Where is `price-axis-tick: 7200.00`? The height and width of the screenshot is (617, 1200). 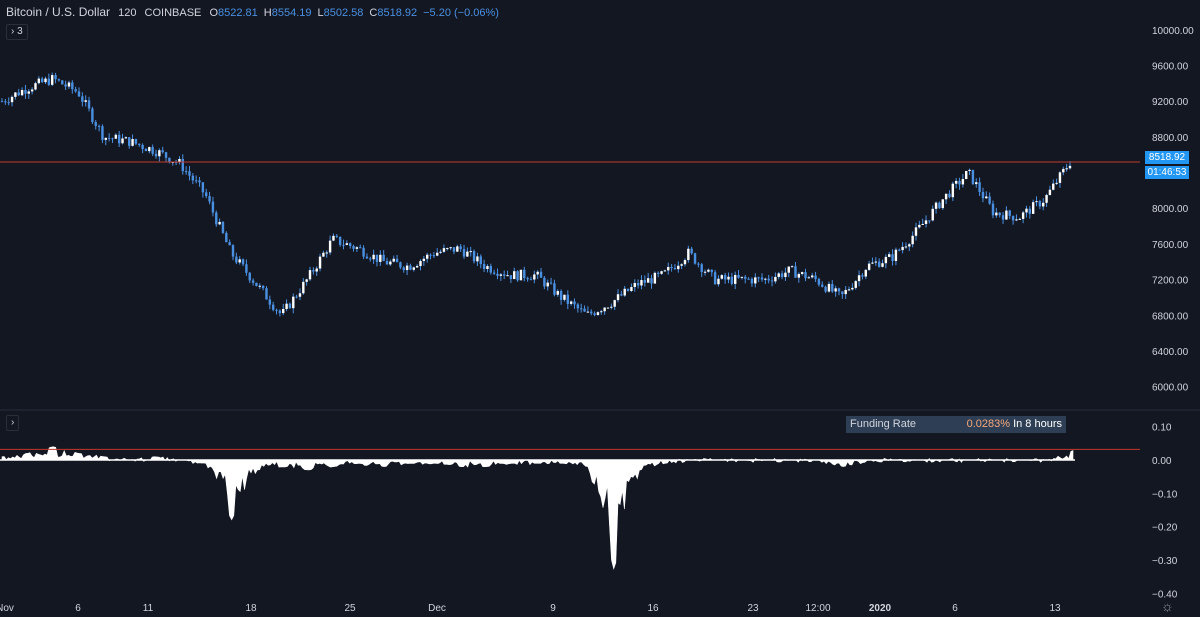
price-axis-tick: 7200.00 is located at coordinates (1170, 281).